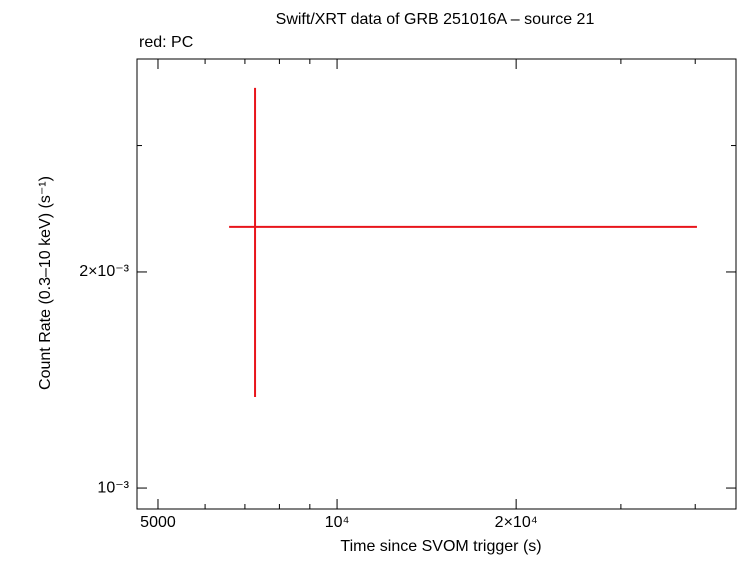  Describe the element at coordinates (113, 487) in the screenshot. I see `y-tick-label: 10⁻³` at that location.